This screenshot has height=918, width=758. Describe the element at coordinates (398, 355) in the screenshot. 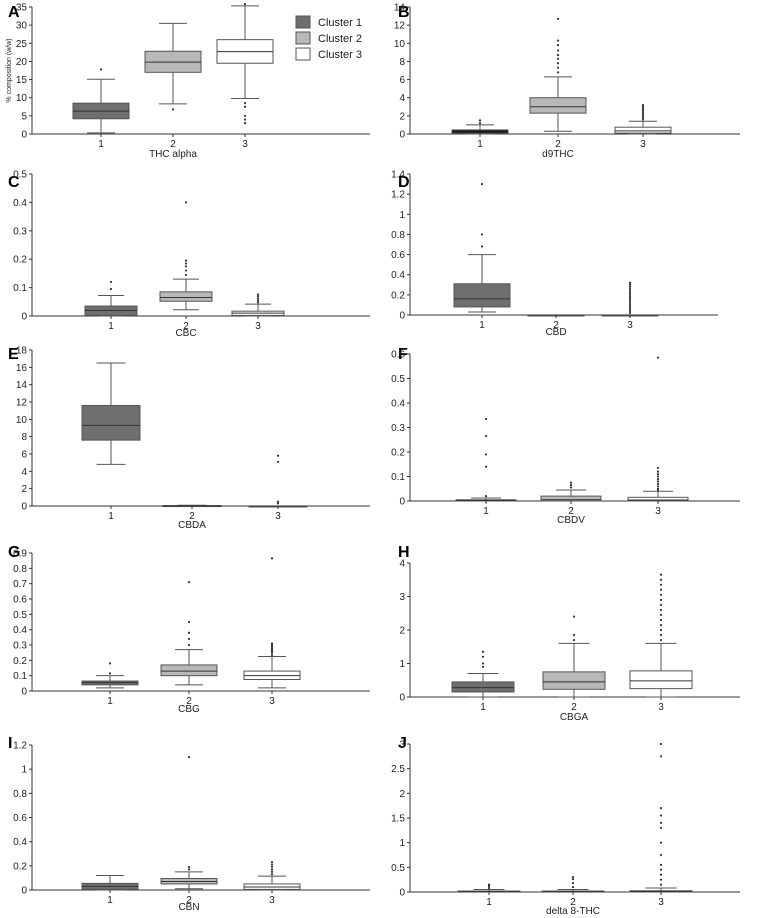

I see `y-tick-label: 0.6` at that location.